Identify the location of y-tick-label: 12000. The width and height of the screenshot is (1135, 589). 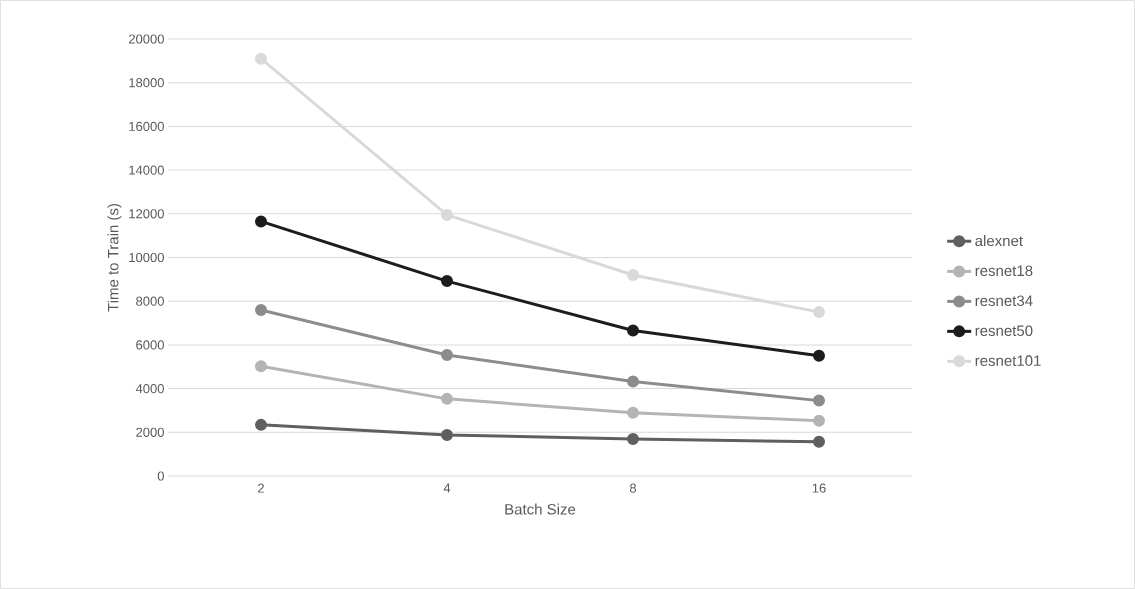
(146, 214).